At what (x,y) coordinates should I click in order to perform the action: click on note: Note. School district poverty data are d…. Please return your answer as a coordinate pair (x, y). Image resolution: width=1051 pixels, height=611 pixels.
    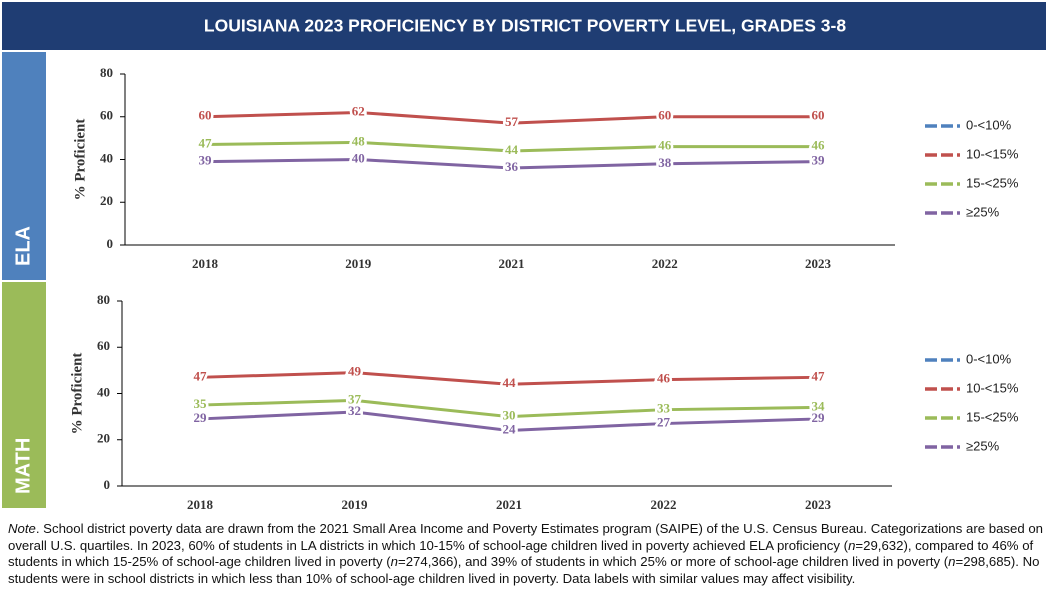
    Looking at the image, I should click on (526, 554).